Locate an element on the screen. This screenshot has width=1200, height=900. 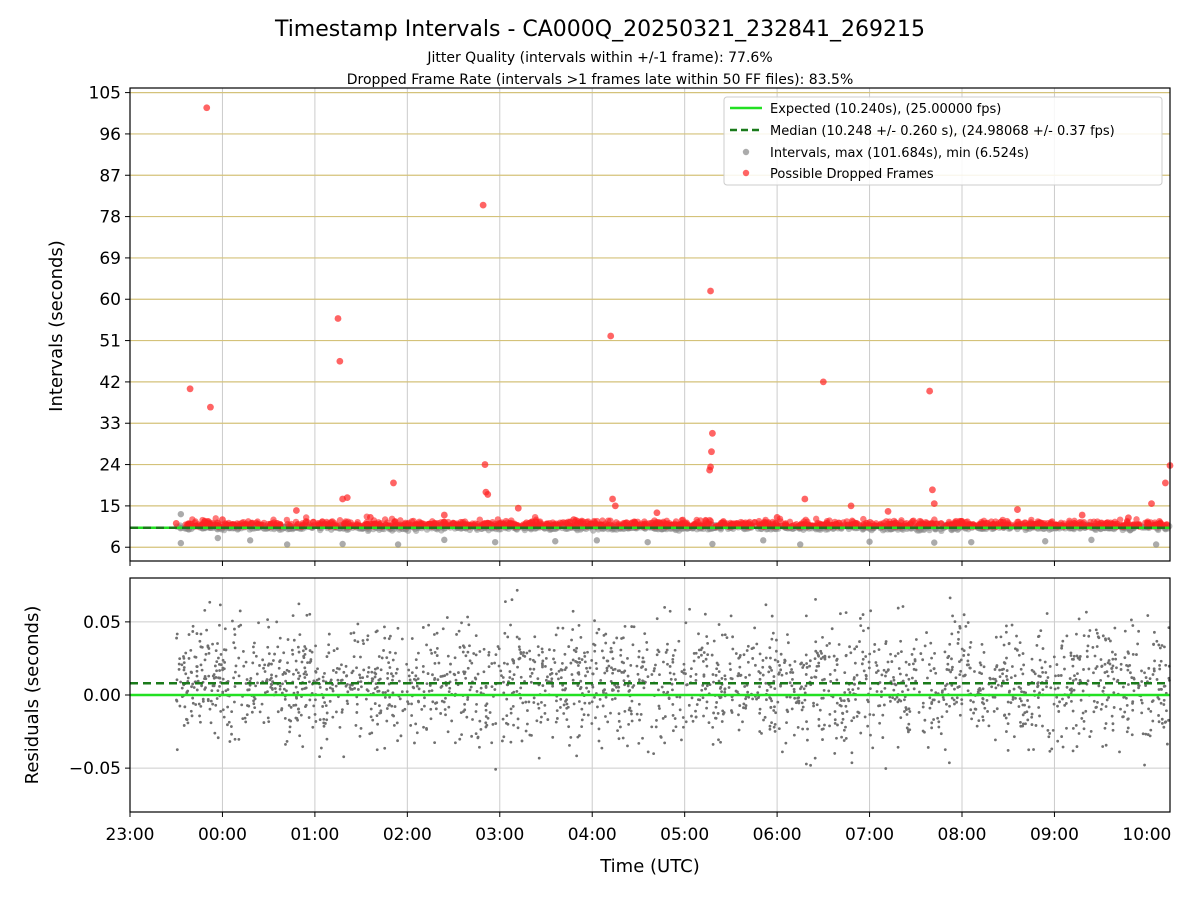
bottom-x-tick-label: 09:00 is located at coordinates (1054, 835).